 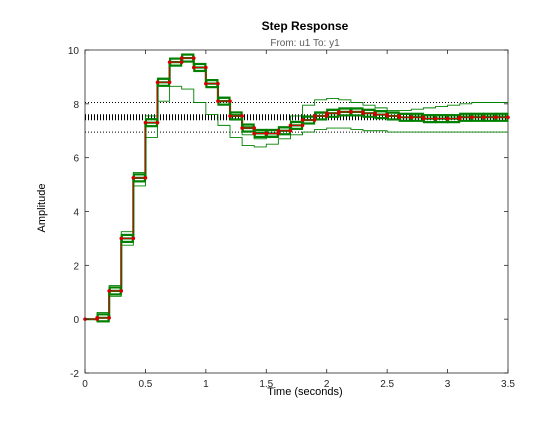 I want to click on y-tick-label: 6, so click(x=76, y=159).